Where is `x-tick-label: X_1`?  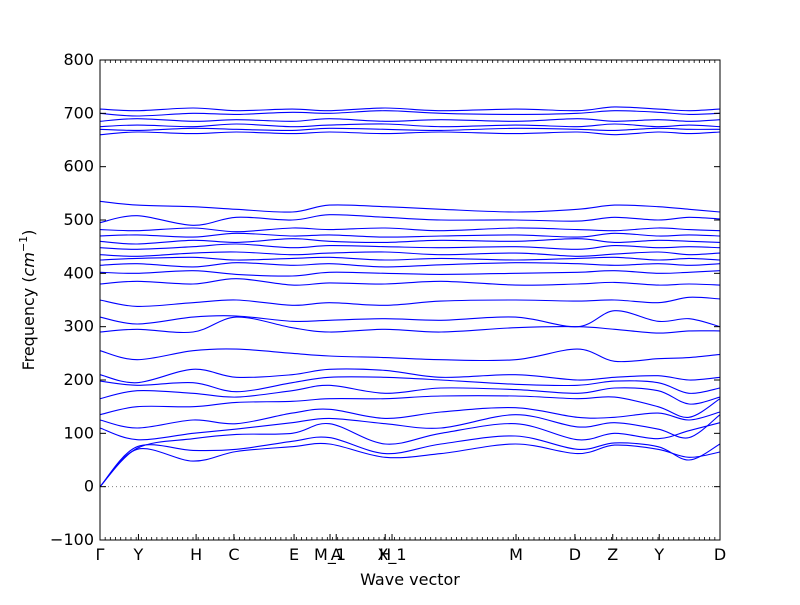 x-tick-label: X_1 is located at coordinates (391, 555).